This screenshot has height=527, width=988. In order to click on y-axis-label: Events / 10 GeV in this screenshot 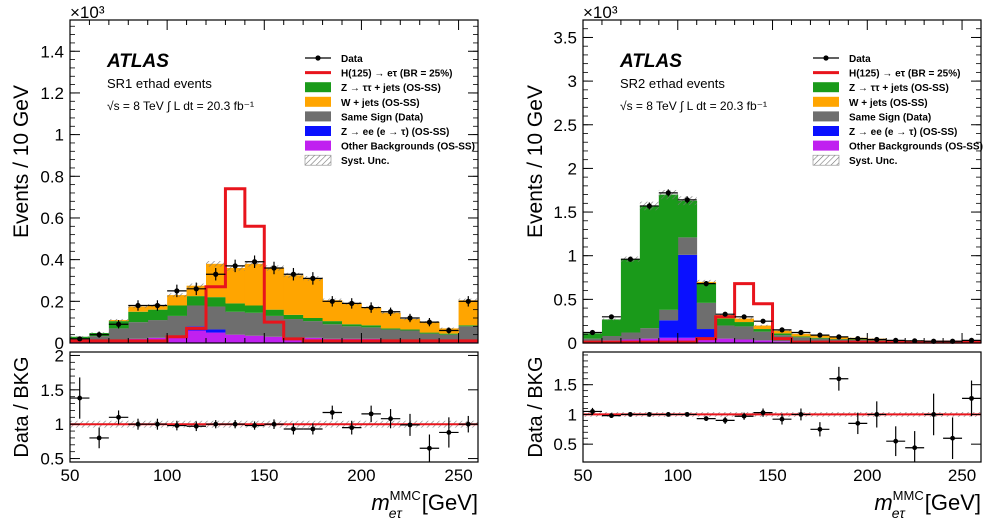, I will do `click(535, 161)`.